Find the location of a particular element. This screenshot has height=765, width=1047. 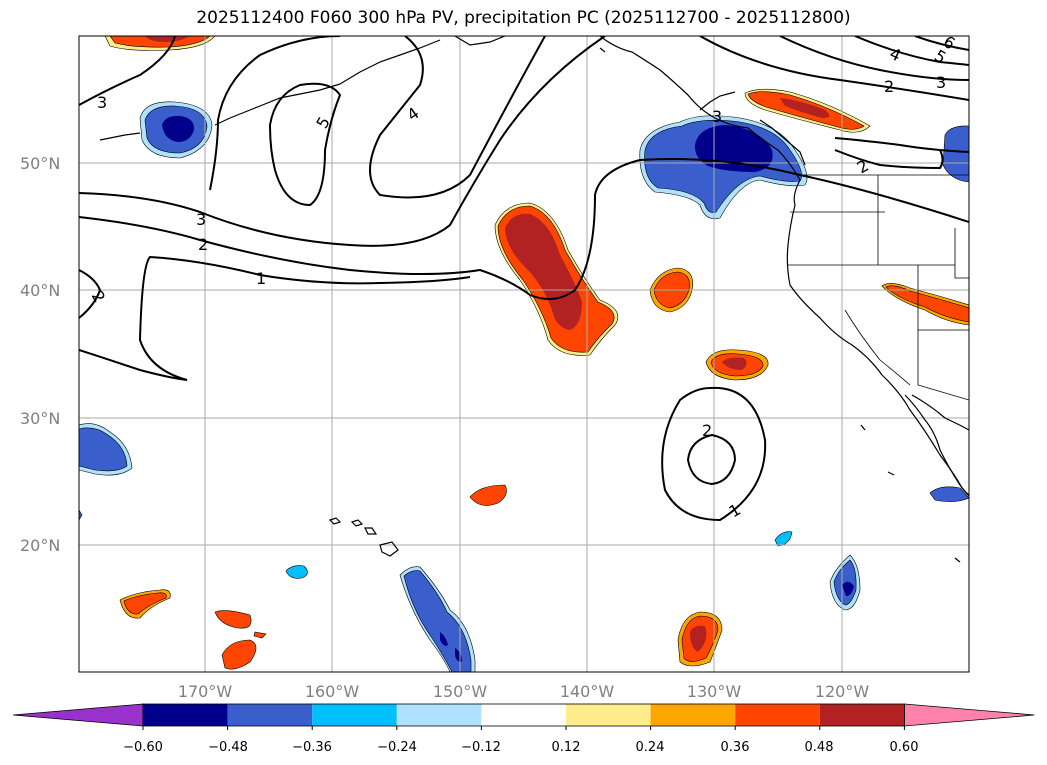

colorbar-tick-label: −0.12 is located at coordinates (481, 747).